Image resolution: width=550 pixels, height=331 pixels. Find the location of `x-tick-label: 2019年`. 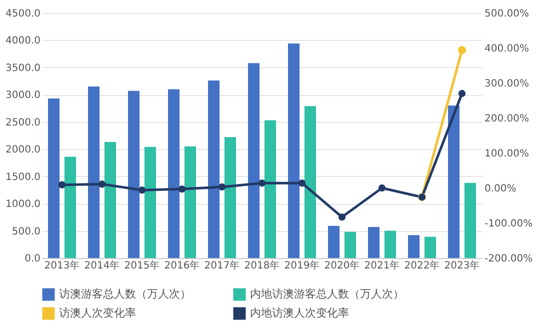

x-tick-label: 2019年 is located at coordinates (302, 266).